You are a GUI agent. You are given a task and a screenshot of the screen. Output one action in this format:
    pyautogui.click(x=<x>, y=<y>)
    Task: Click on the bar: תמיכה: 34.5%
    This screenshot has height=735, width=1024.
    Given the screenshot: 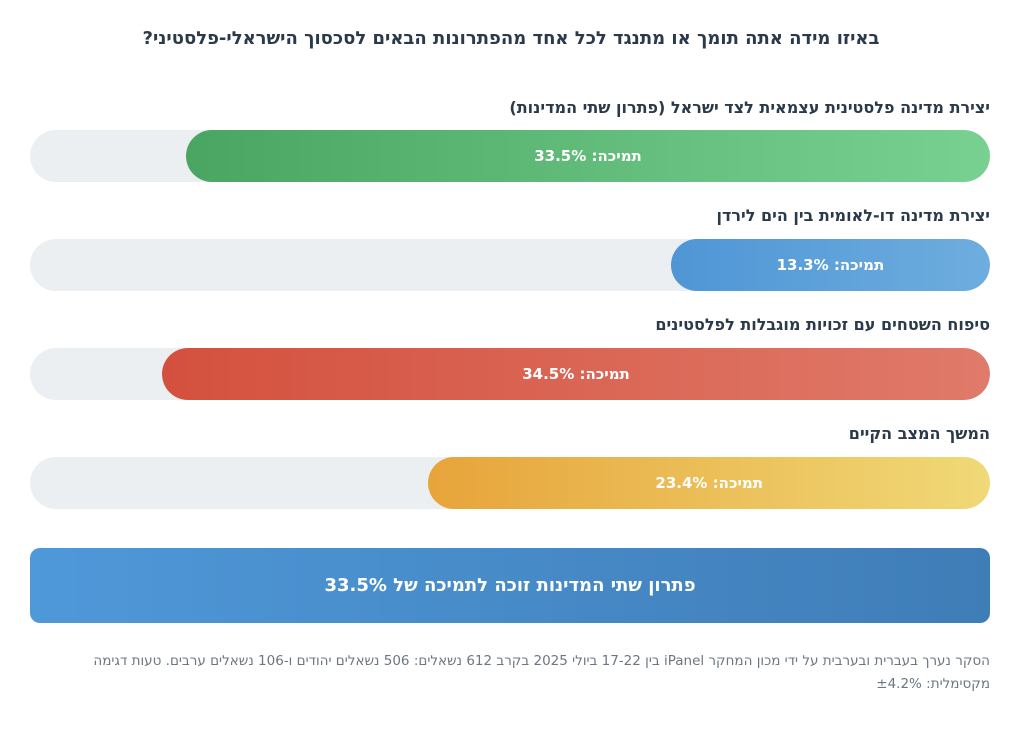 What is the action you would take?
    pyautogui.click(x=576, y=374)
    